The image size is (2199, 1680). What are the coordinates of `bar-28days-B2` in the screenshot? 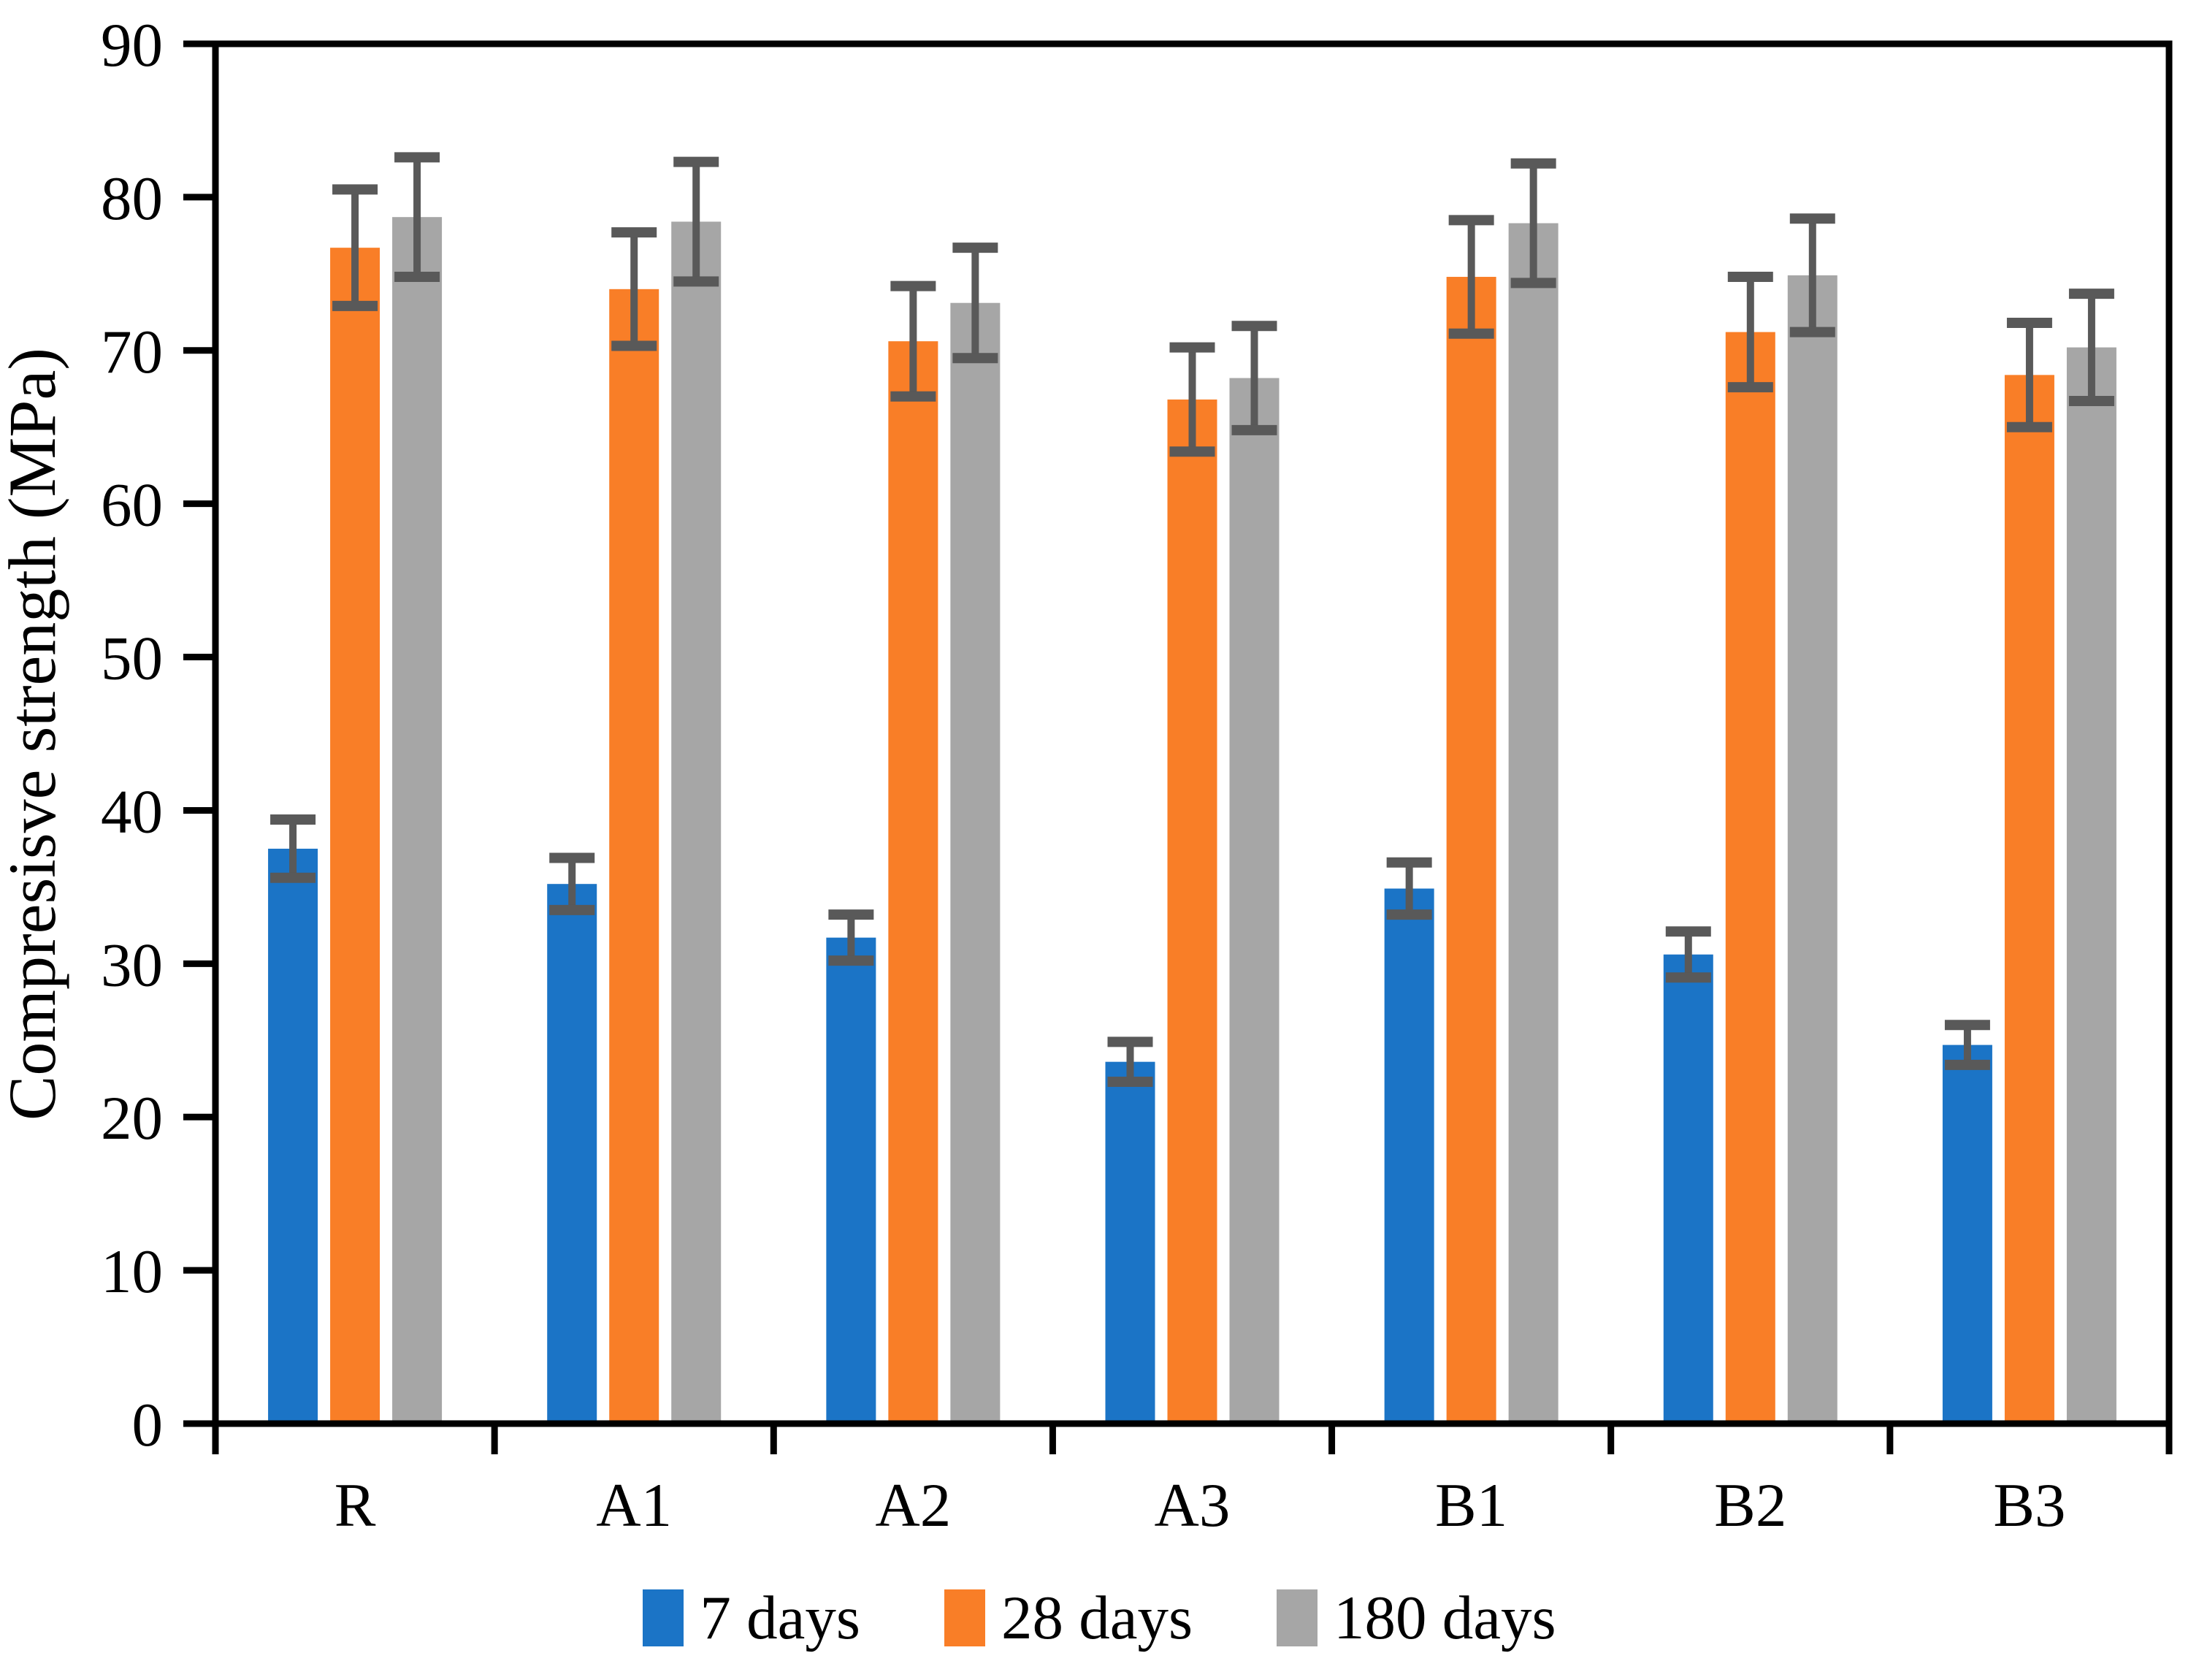 It's located at (1750, 878).